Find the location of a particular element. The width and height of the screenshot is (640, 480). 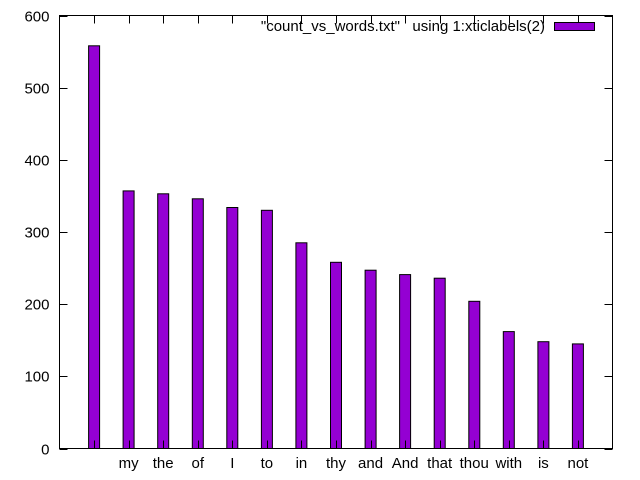

x-tick-label: that is located at coordinates (440, 463).